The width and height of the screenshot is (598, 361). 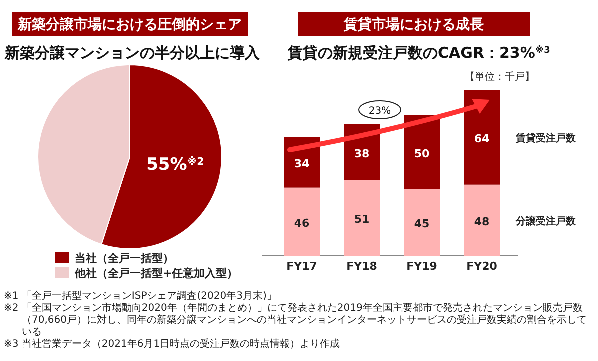 I want to click on x-tick-label: FY20, so click(x=482, y=266).